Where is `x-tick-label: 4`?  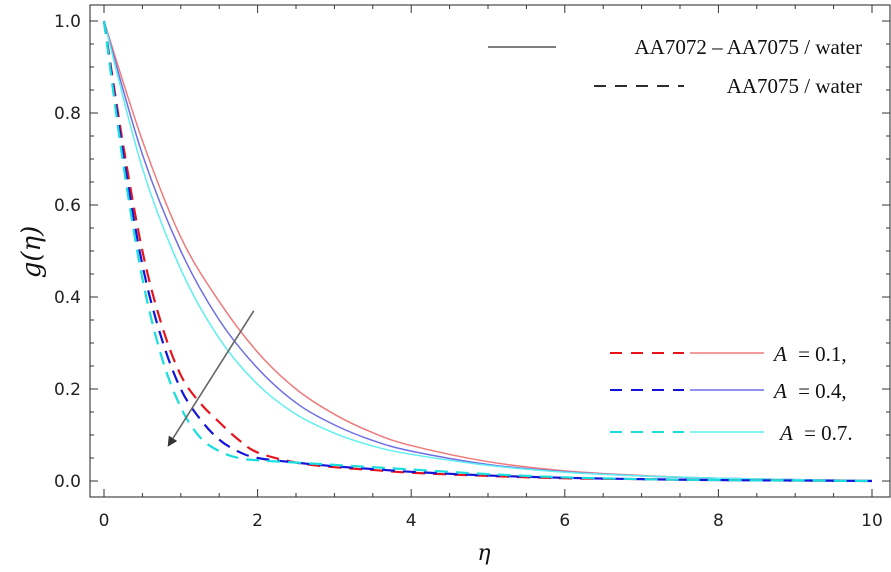
x-tick-label: 4 is located at coordinates (411, 521).